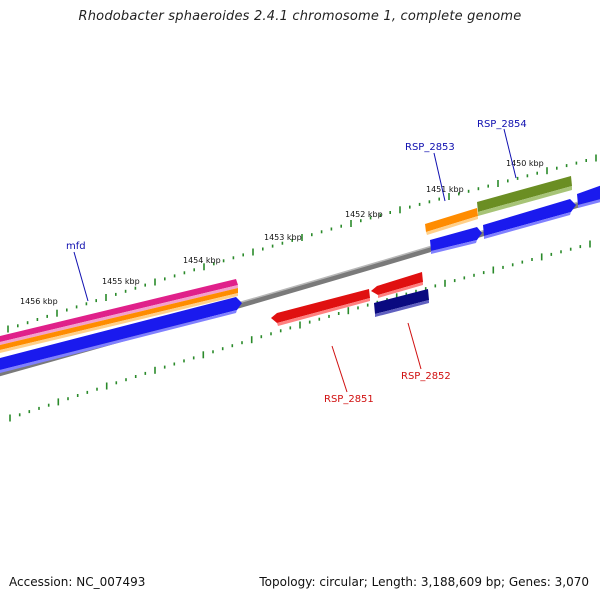  Describe the element at coordinates (525, 163) in the screenshot. I see `tick-label-1450: 1450 kbp` at that location.